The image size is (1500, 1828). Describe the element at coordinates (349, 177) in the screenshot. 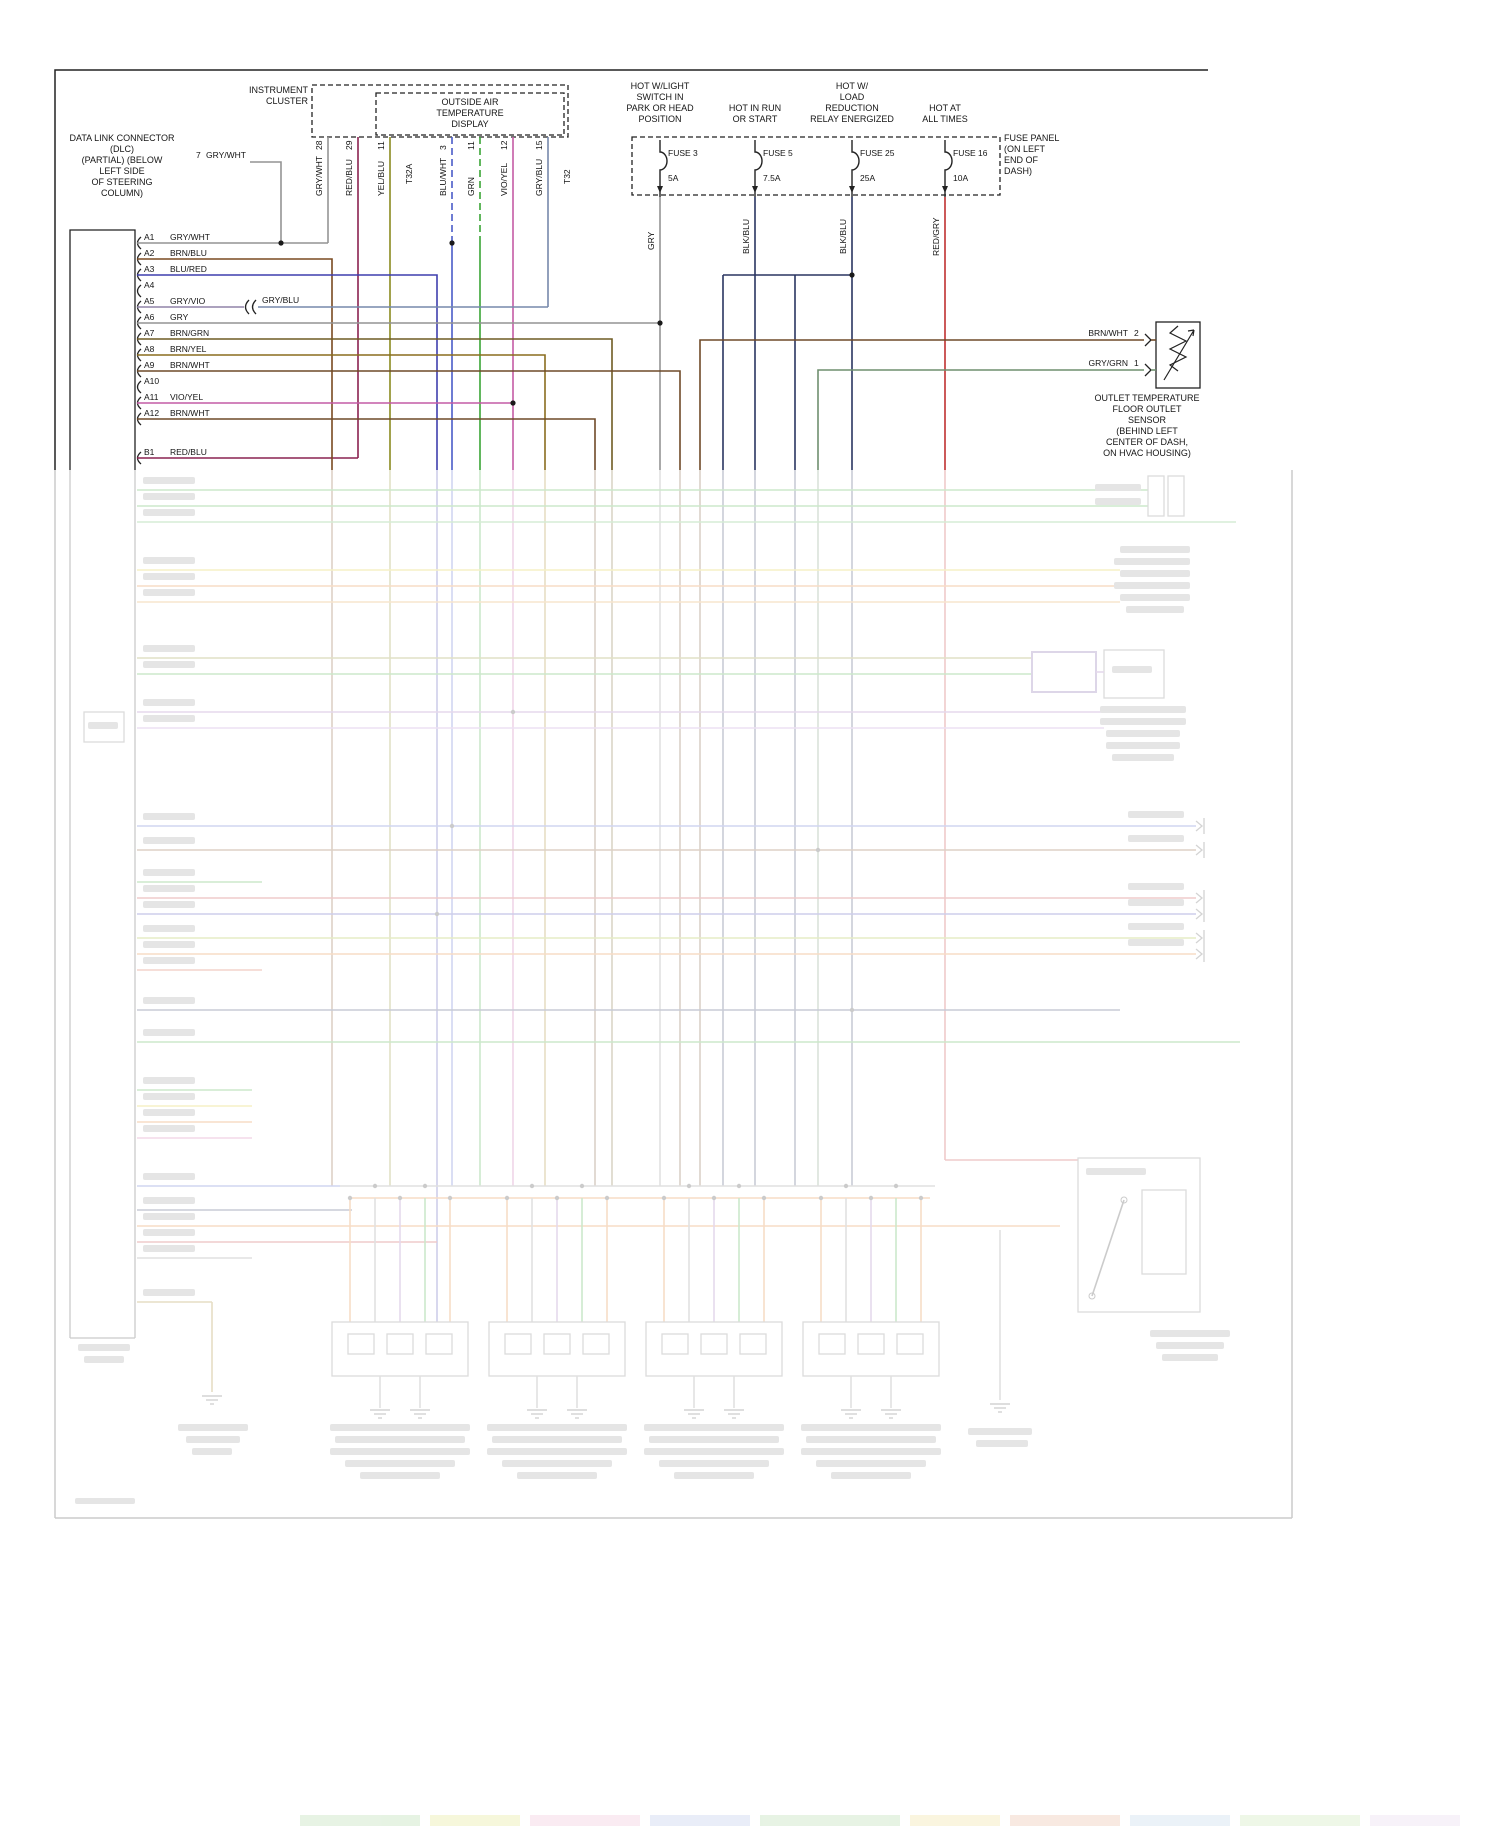

I see `svg-text: RED/BLU` at that location.